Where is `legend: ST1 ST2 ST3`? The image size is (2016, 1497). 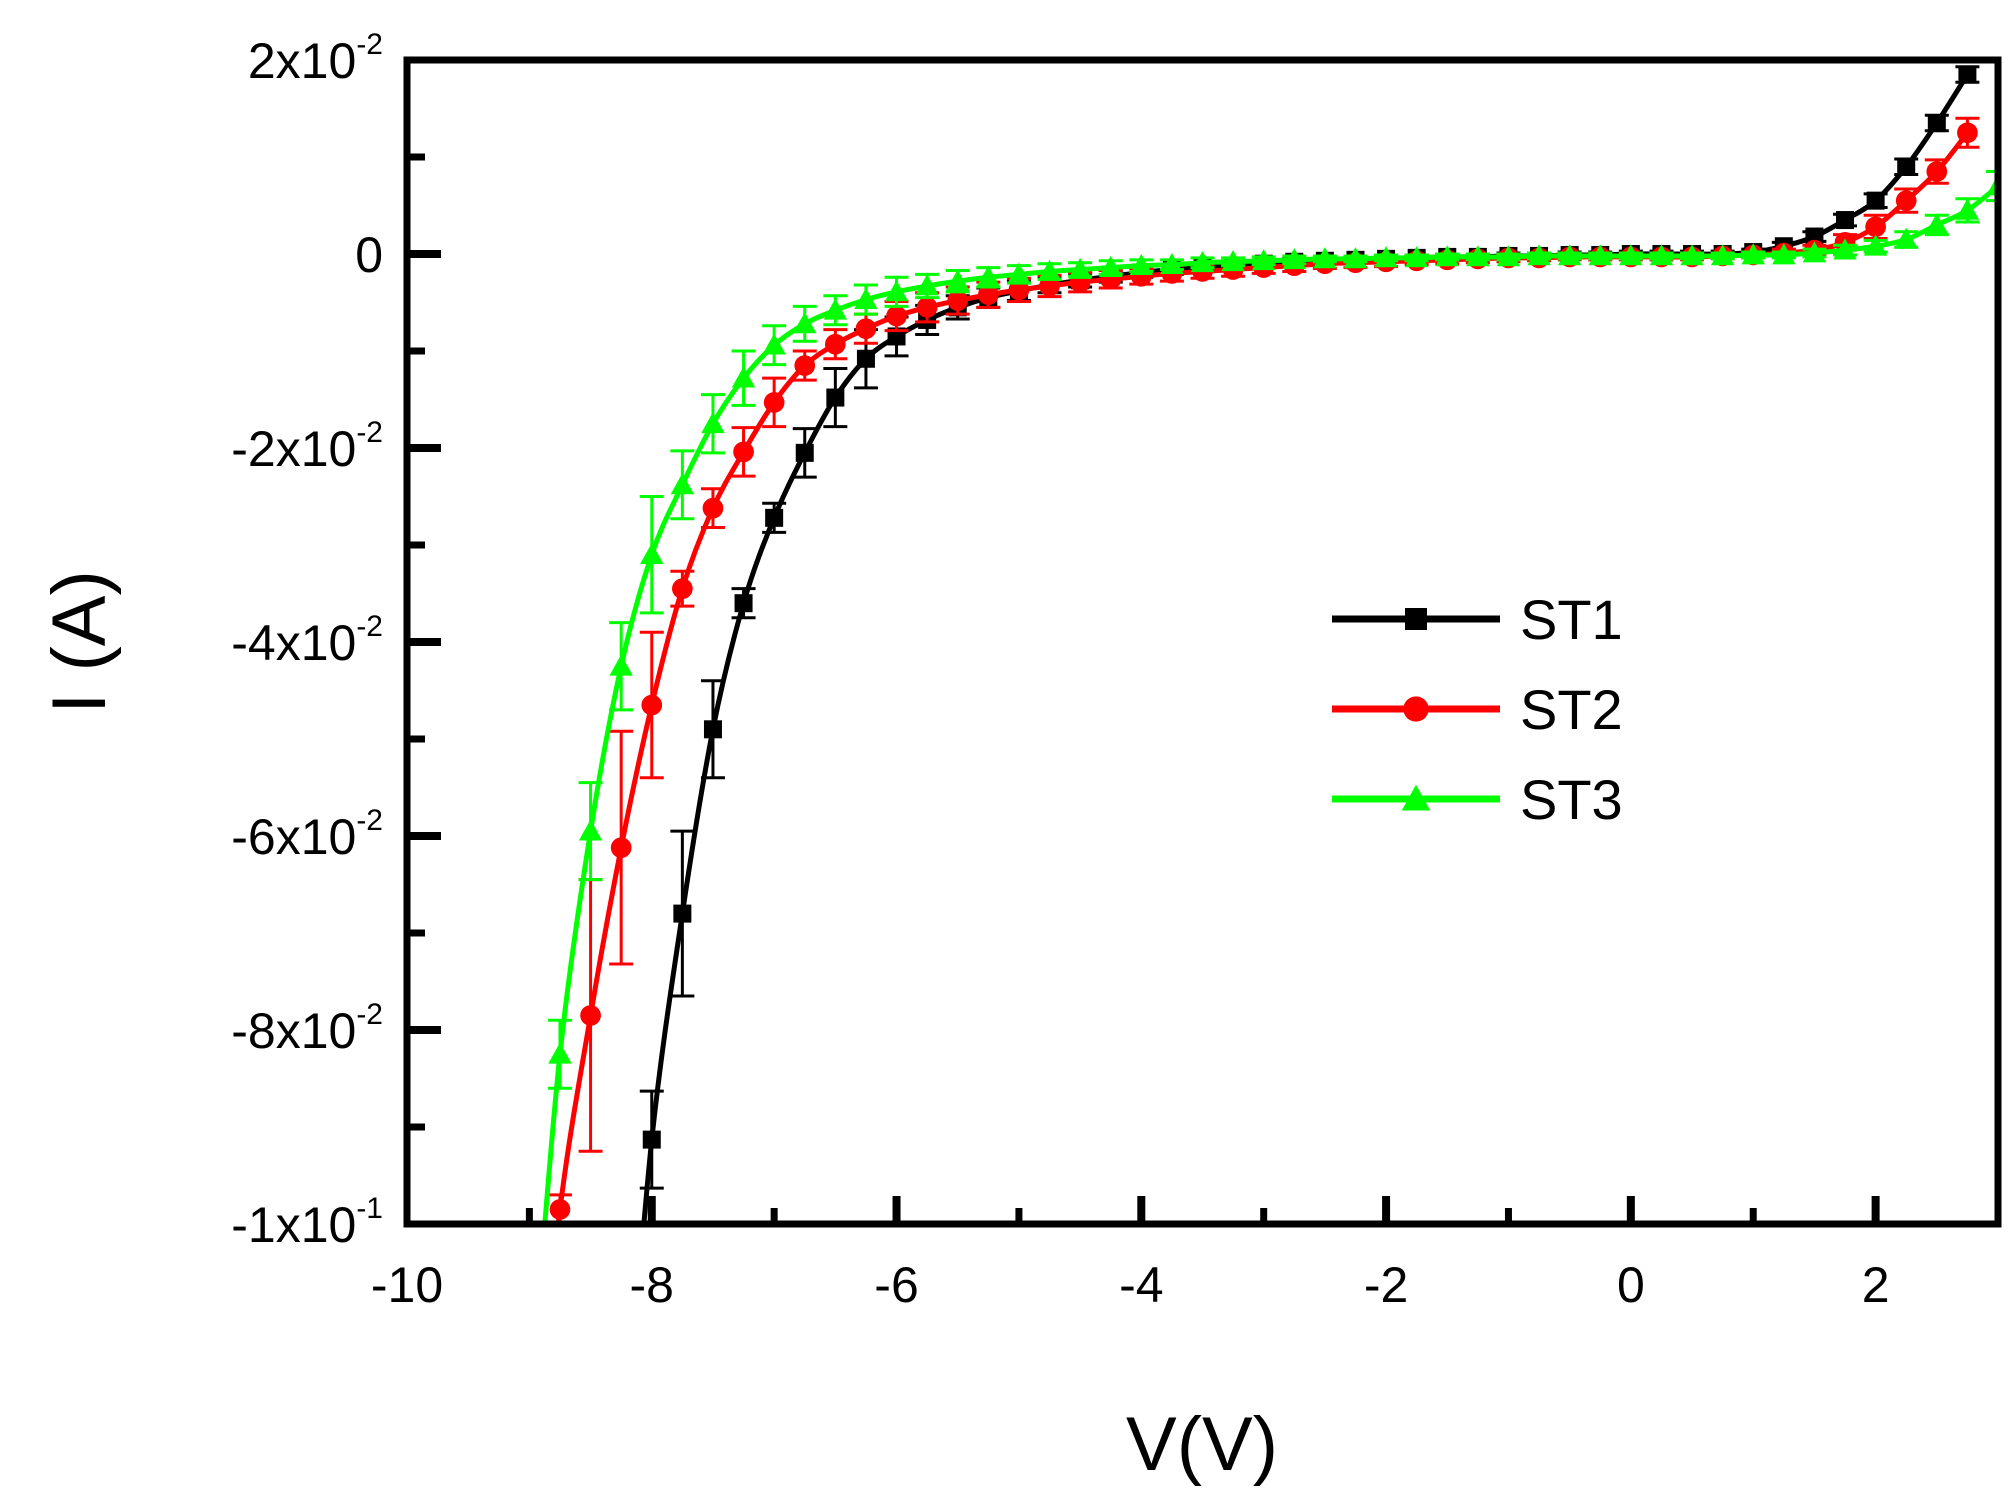
legend: ST1 ST2 ST3 is located at coordinates (1477, 709).